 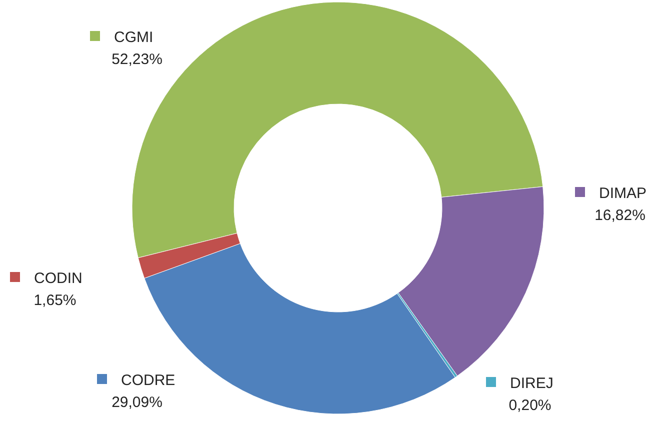 What do you see at coordinates (530, 405) in the screenshot?
I see `data-label: 0,20%` at bounding box center [530, 405].